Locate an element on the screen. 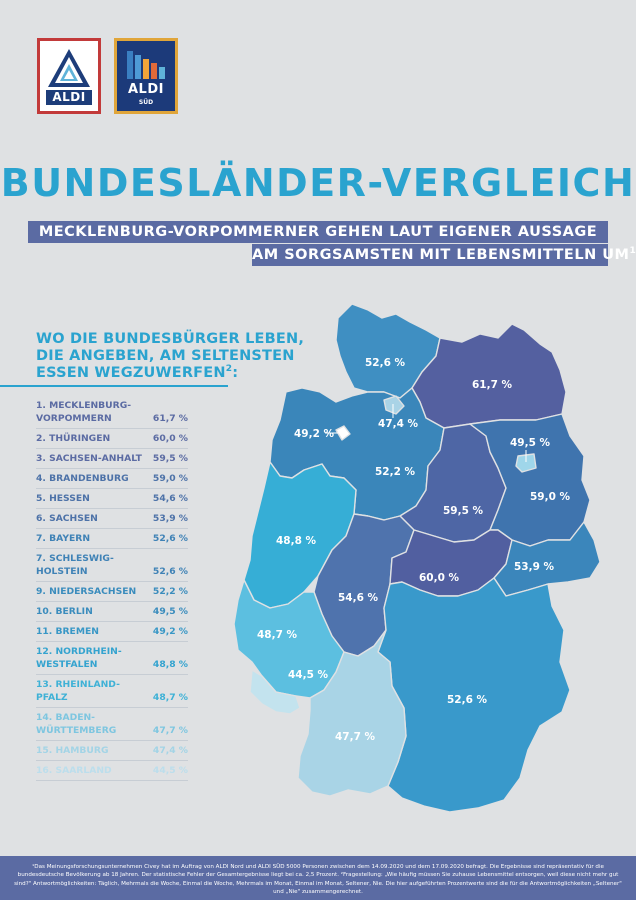 The height and width of the screenshot is (900, 636). ranking-heading-line-1: WO DIE BUNDESBÜRGER LEBEN, is located at coordinates (170, 339).